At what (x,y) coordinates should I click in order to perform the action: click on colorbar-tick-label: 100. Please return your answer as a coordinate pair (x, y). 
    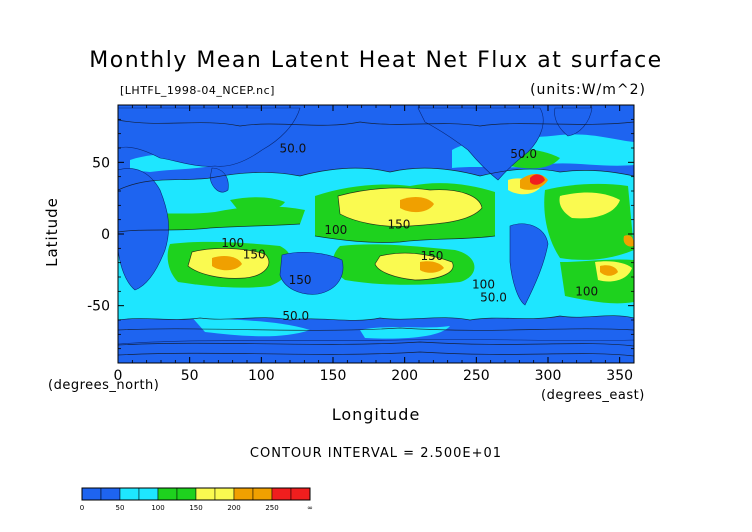
    Looking at the image, I should click on (157, 508).